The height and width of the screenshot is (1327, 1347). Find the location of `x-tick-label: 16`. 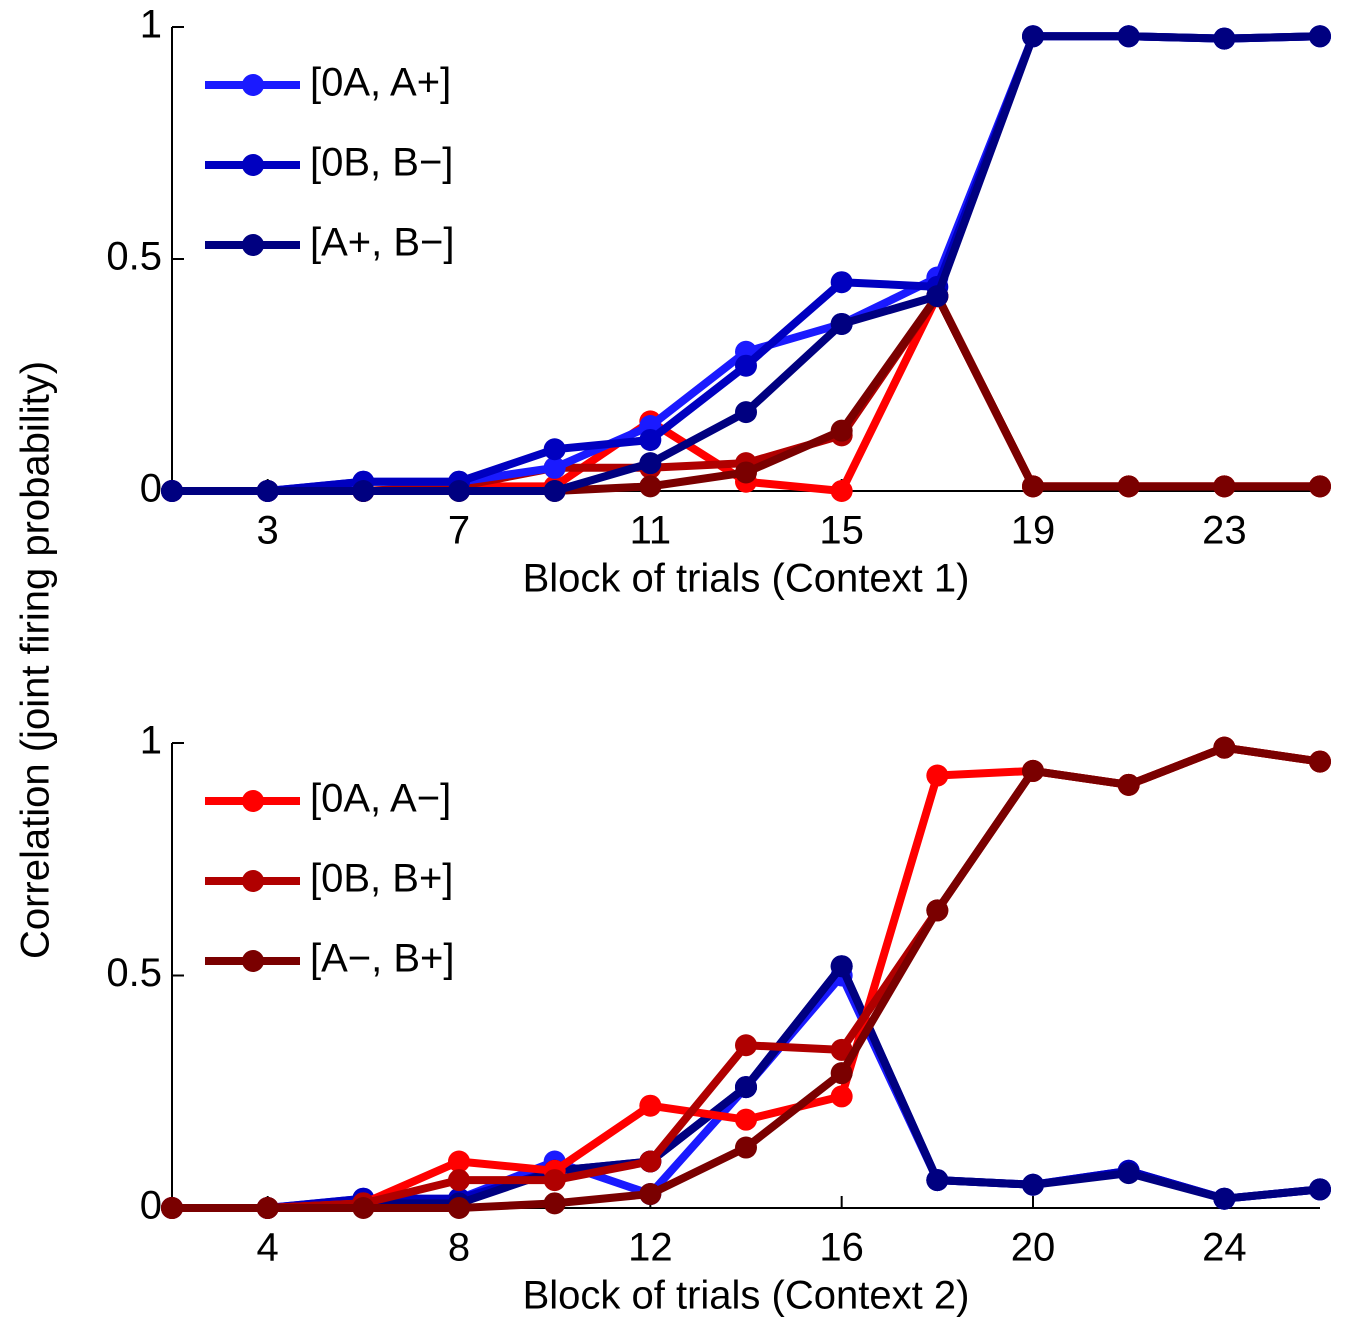

x-tick-label: 16 is located at coordinates (841, 1248).